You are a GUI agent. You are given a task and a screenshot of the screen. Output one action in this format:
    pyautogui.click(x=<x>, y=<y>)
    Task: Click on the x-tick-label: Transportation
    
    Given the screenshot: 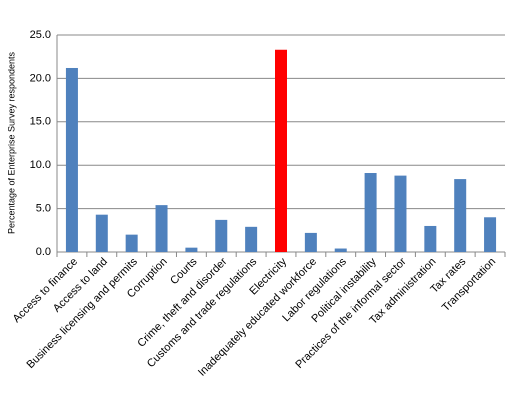 What is the action you would take?
    pyautogui.click(x=469, y=285)
    